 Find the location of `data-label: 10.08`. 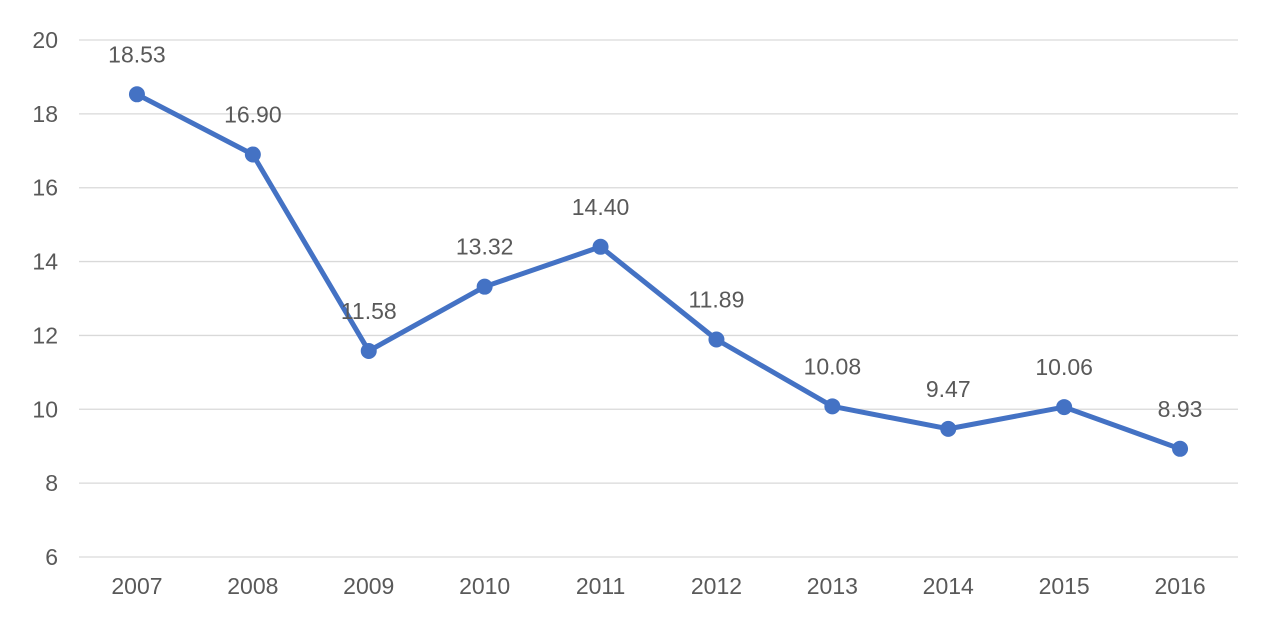

data-label: 10.08 is located at coordinates (833, 366).